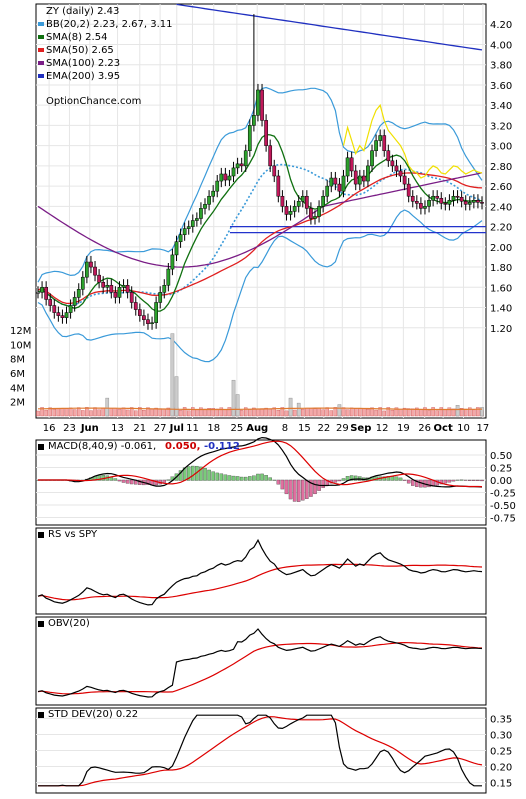  Describe the element at coordinates (117, 428) in the screenshot. I see `date-tick-label: 13` at that location.